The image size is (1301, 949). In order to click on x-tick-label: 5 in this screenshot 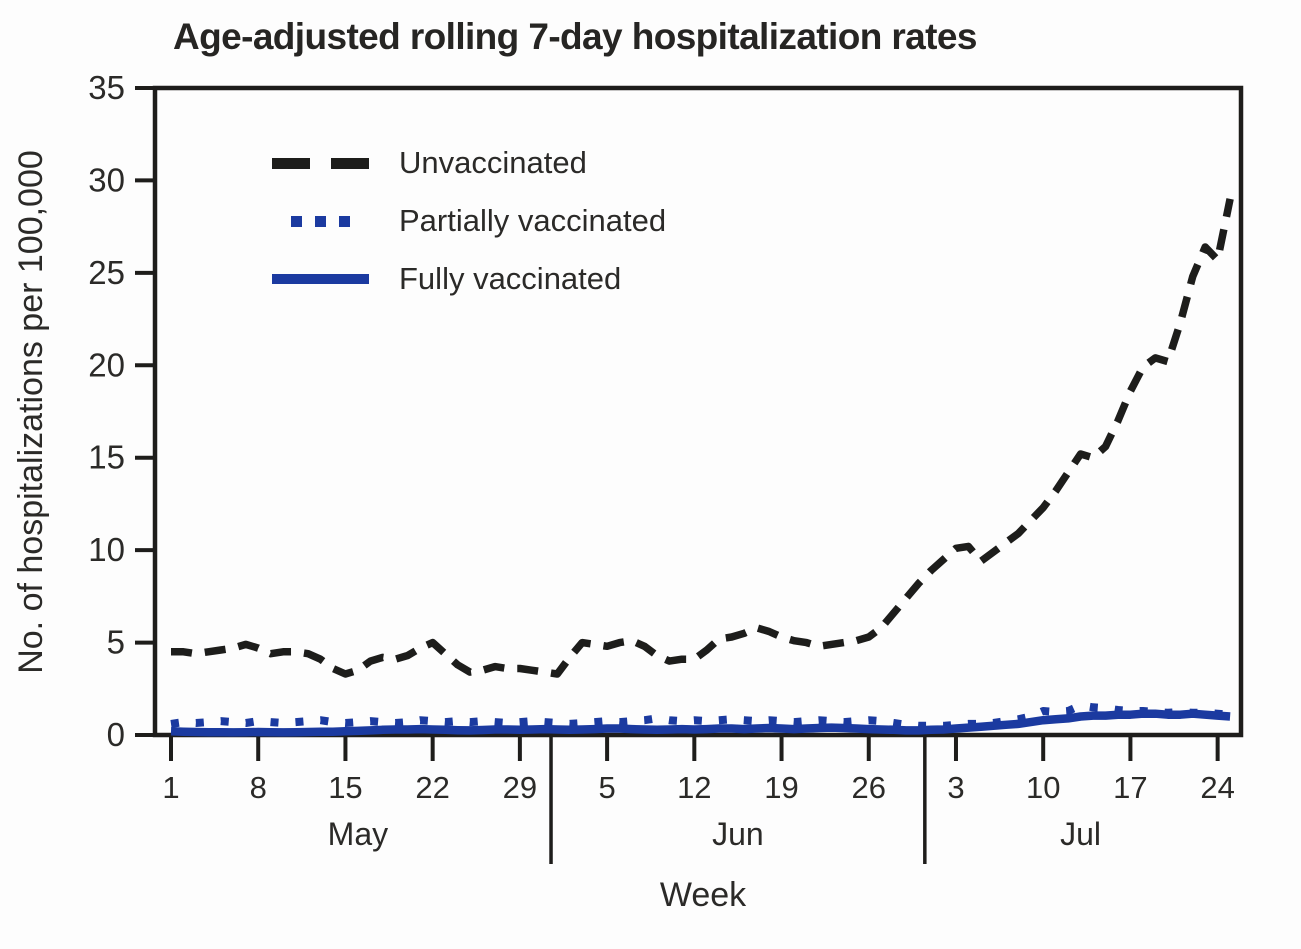, I will do `click(606, 787)`.